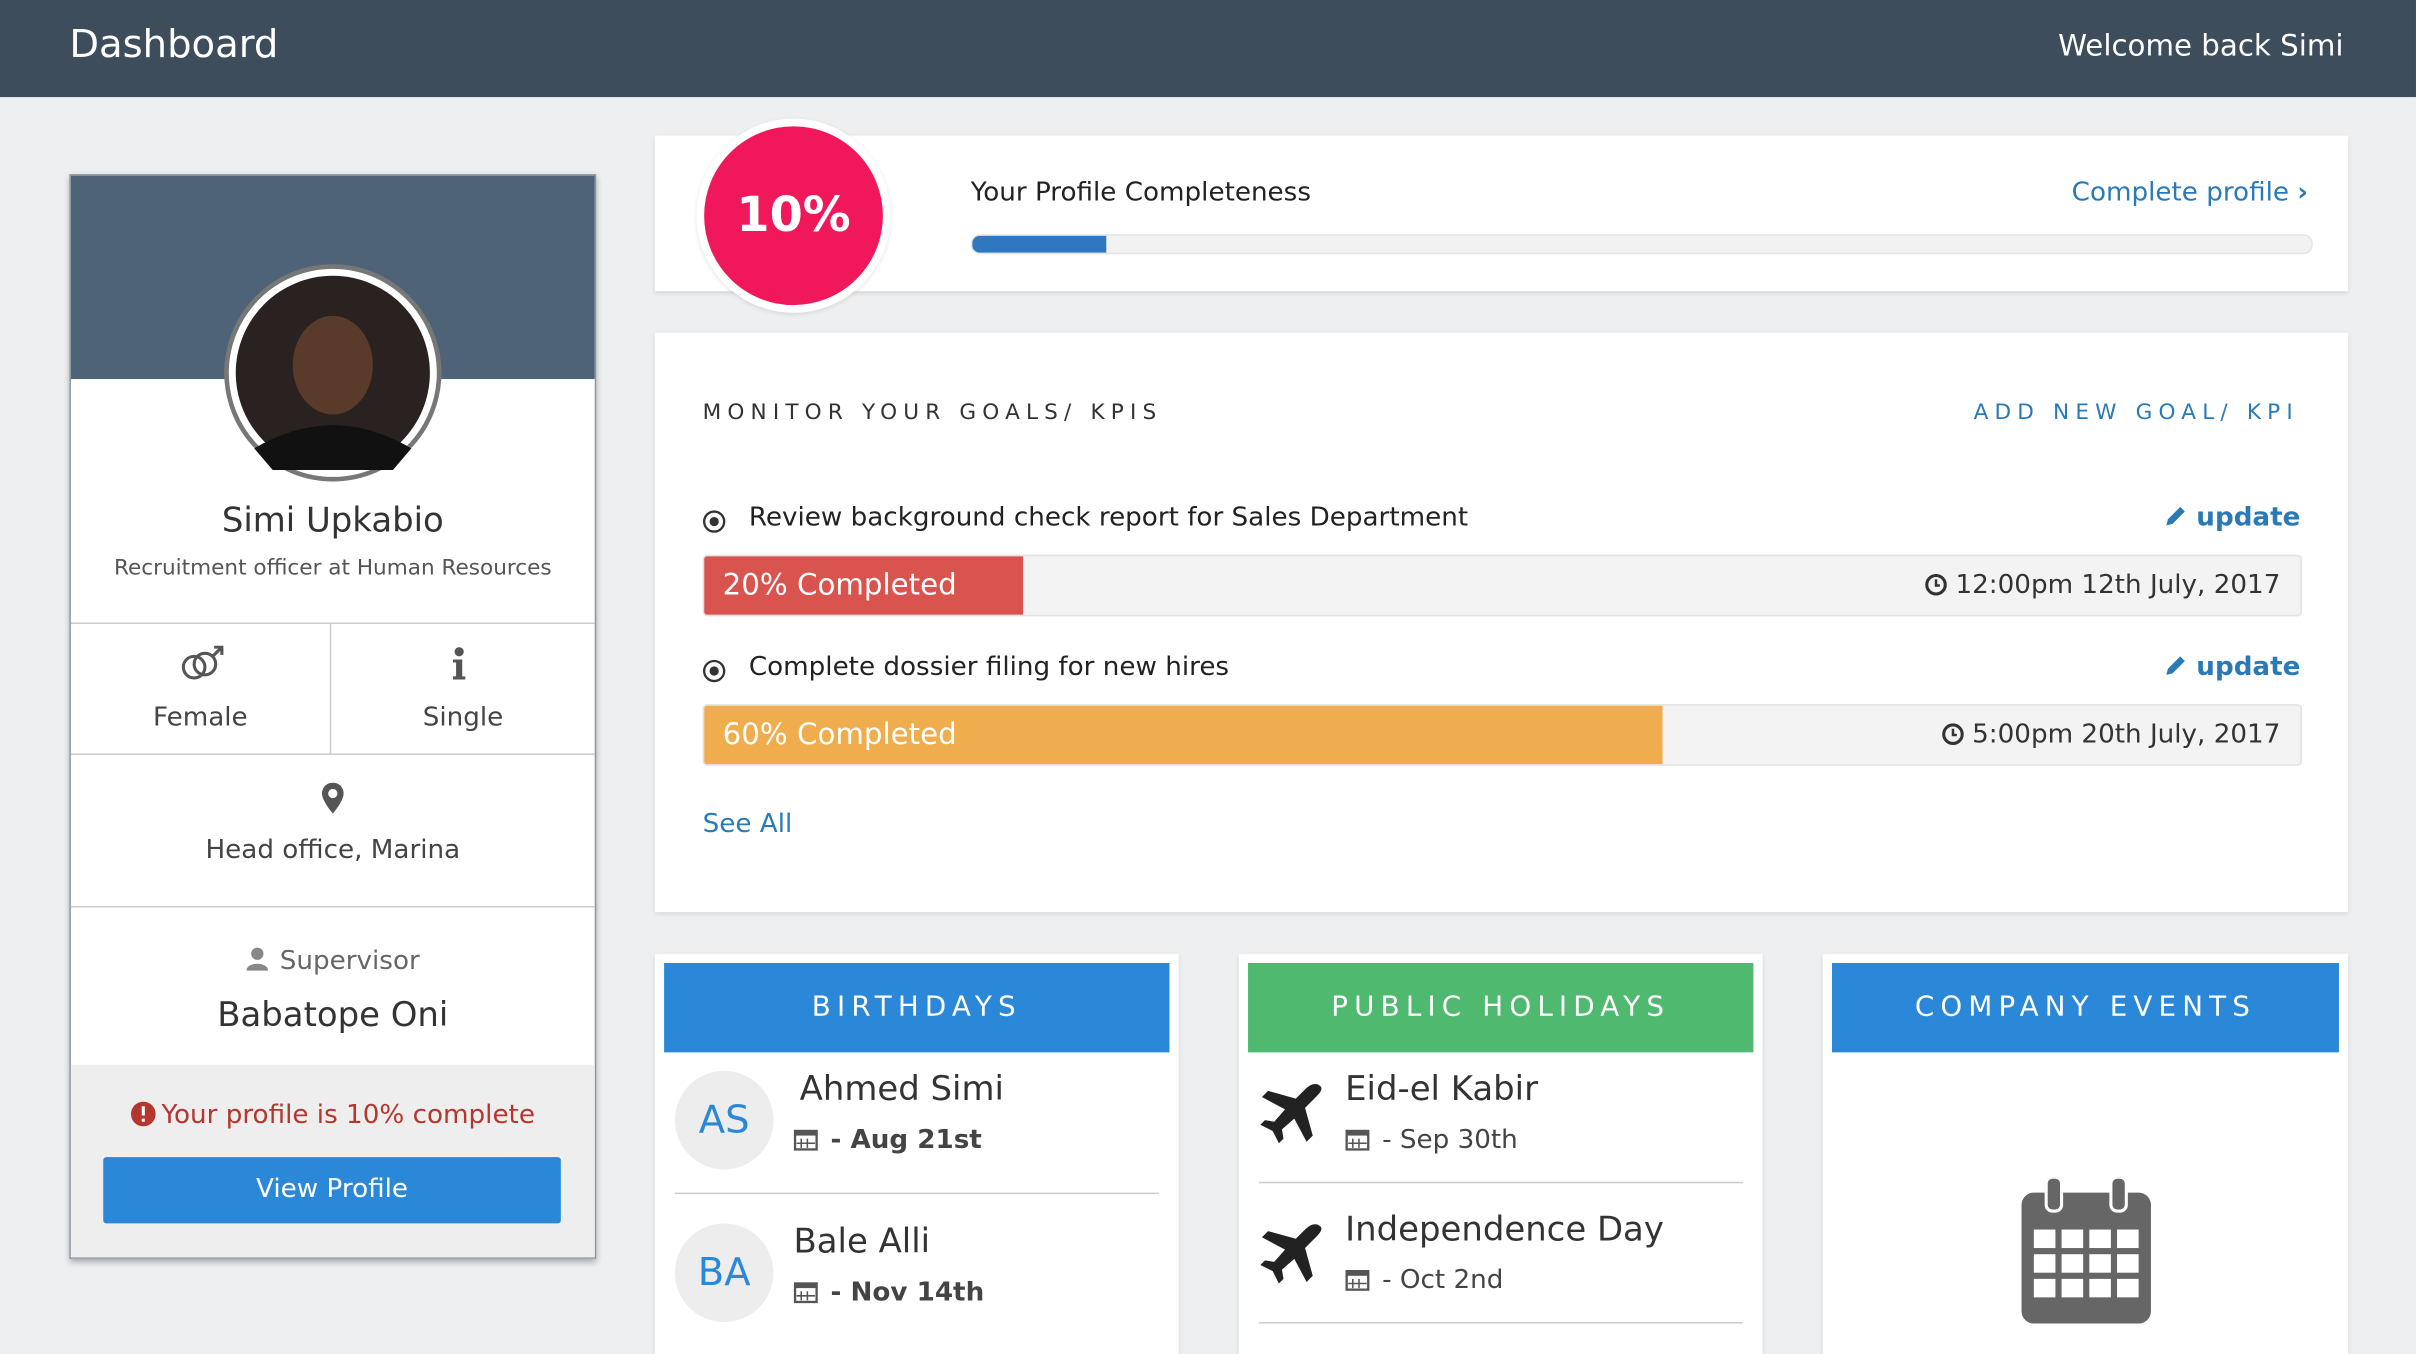 This screenshot has height=1354, width=2416. What do you see at coordinates (332, 1190) in the screenshot?
I see `view-profile-button: View Profile` at bounding box center [332, 1190].